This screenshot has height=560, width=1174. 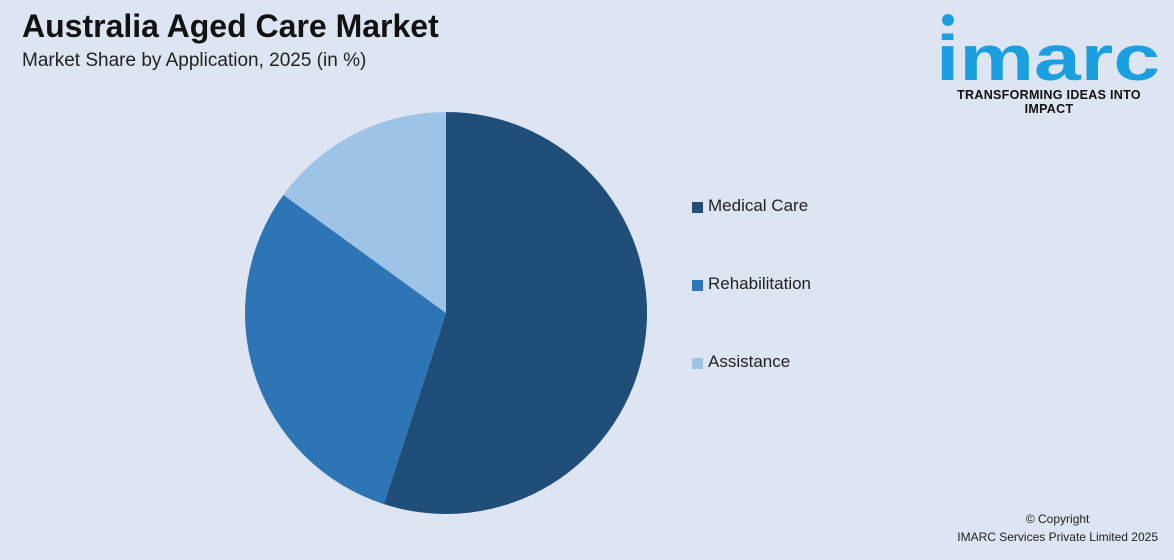 I want to click on chart-title: Australia Aged Care Market, so click(x=230, y=26).